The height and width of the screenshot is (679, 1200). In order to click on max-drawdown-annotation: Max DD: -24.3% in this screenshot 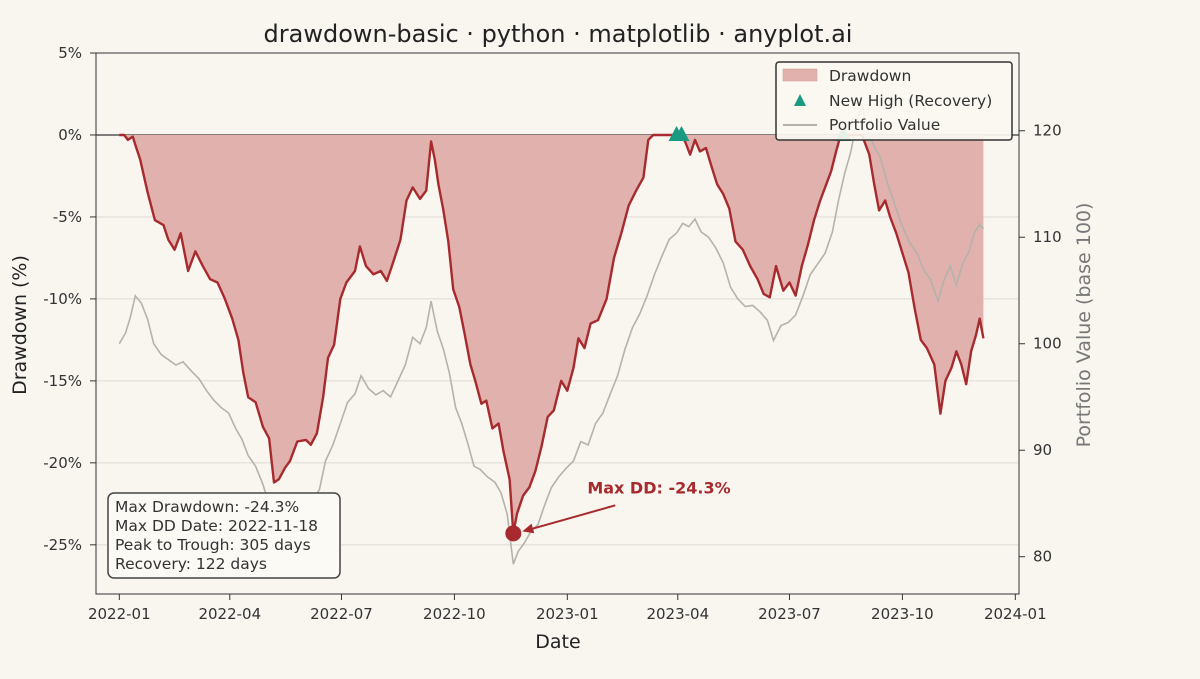, I will do `click(618, 510)`.